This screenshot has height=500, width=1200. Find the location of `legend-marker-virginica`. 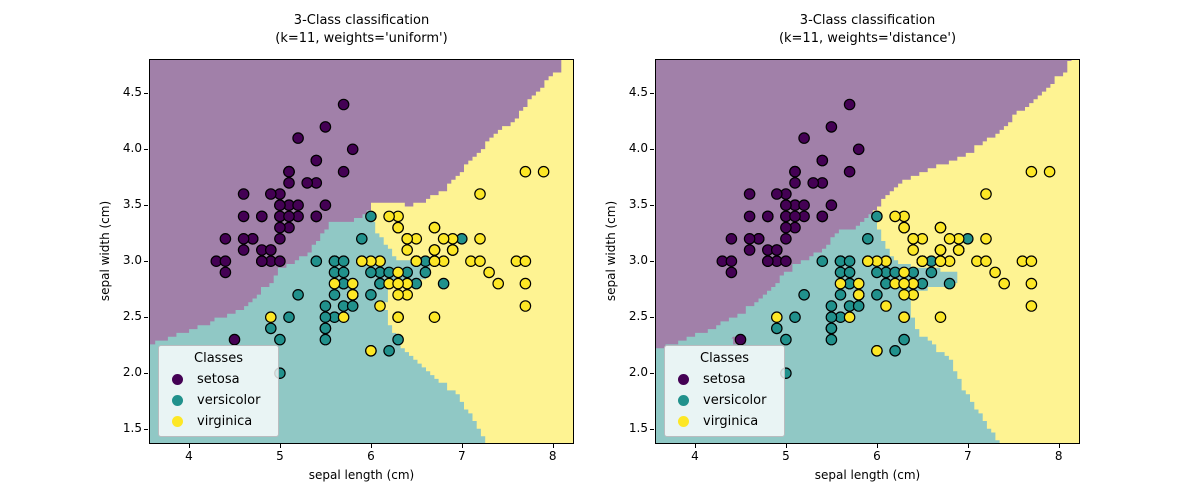

legend-marker-virginica is located at coordinates (177, 421).